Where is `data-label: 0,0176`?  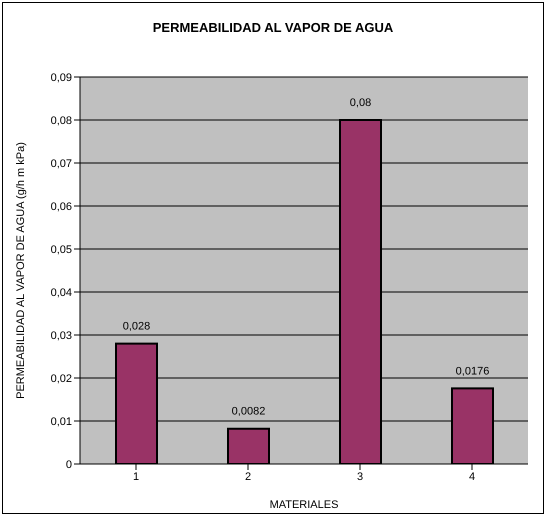 data-label: 0,0176 is located at coordinates (473, 371).